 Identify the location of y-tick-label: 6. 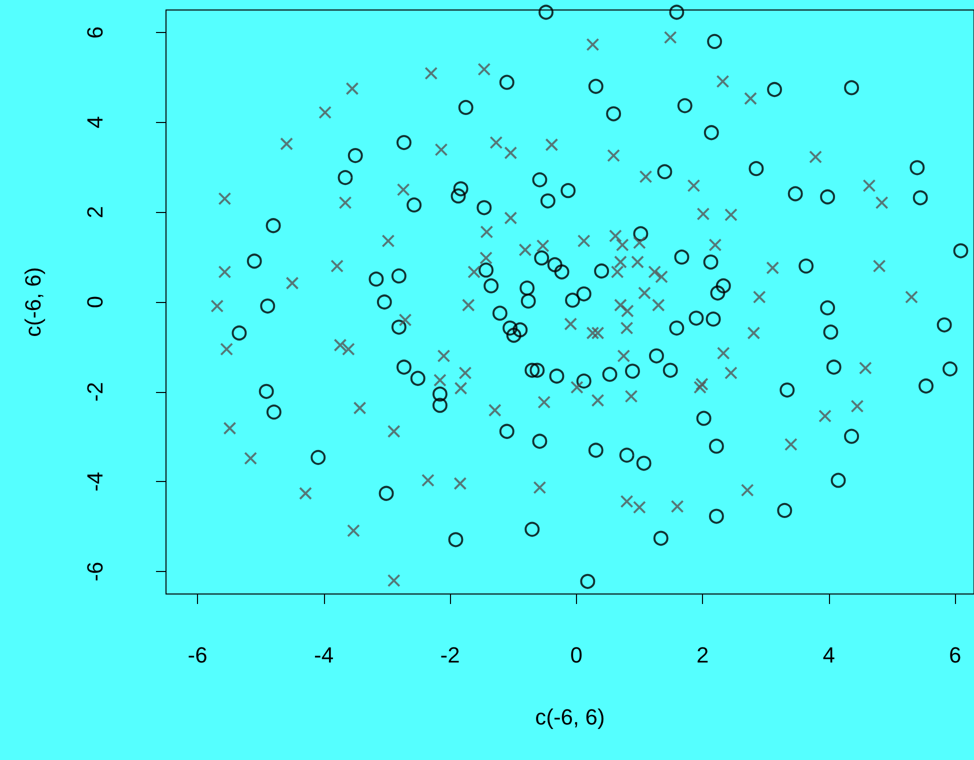
(95, 32).